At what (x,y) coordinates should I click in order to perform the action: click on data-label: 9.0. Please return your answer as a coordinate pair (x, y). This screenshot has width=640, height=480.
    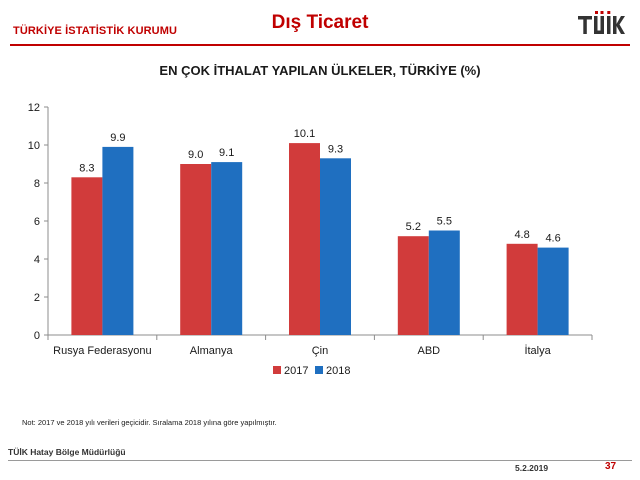
    Looking at the image, I should click on (195, 155).